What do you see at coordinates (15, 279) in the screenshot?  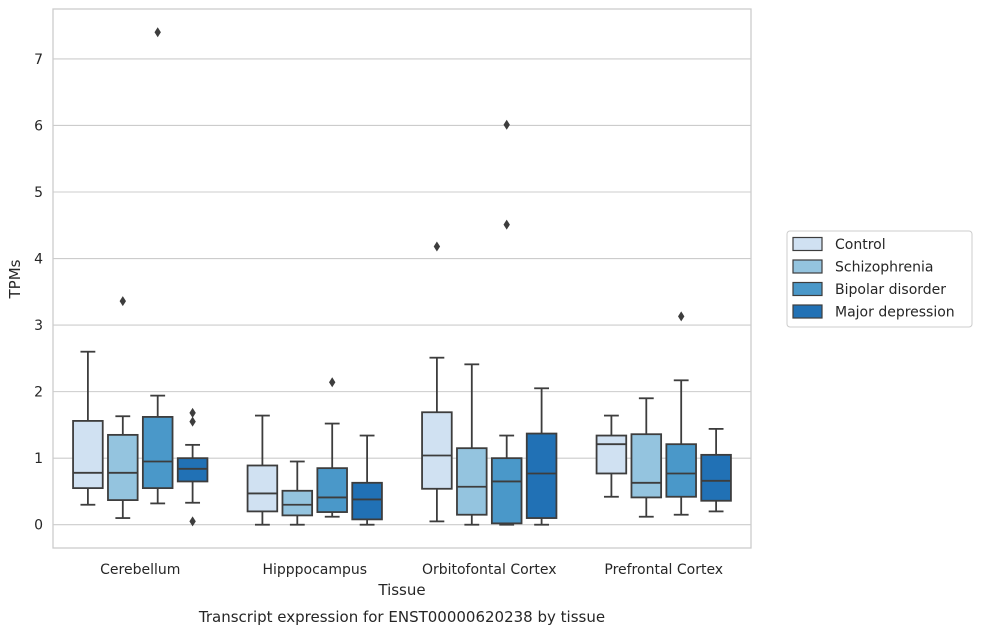 I see `y-axis-title: TPMs` at bounding box center [15, 279].